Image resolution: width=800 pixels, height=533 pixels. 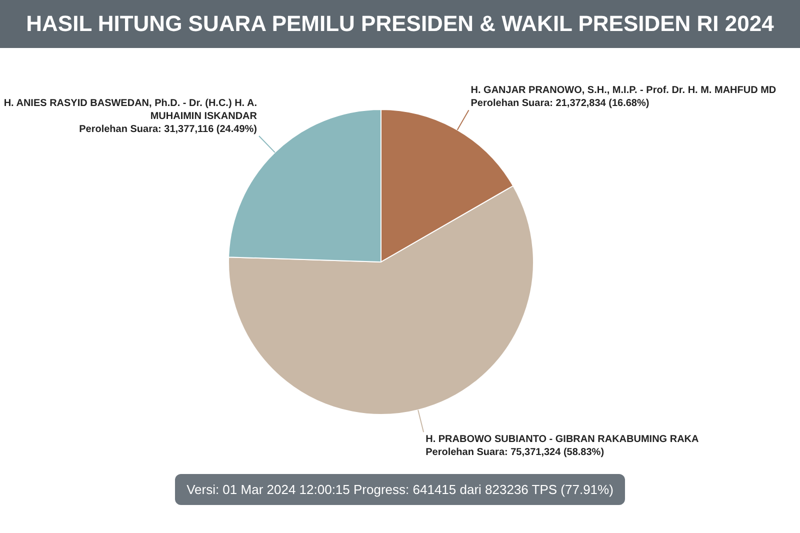 What do you see at coordinates (623, 90) in the screenshot?
I see `slice-label: H. GANJAR PRANOWO, S.H., M.I.P. - Prof. Dr. H. M. MAHFUD MD` at bounding box center [623, 90].